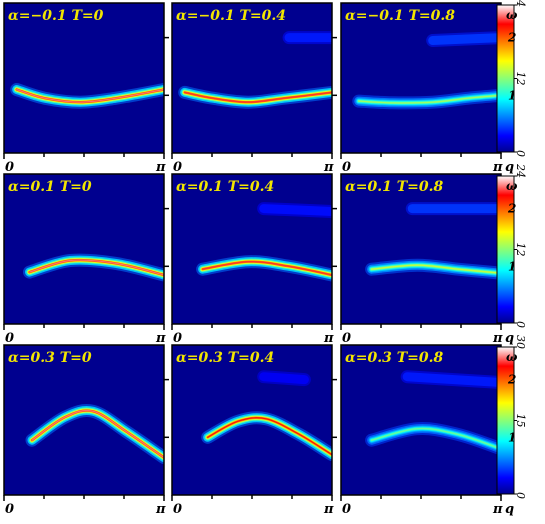  Describe the element at coordinates (394, 187) in the screenshot. I see `panel-label: α=0.1 T=0.8` at that location.